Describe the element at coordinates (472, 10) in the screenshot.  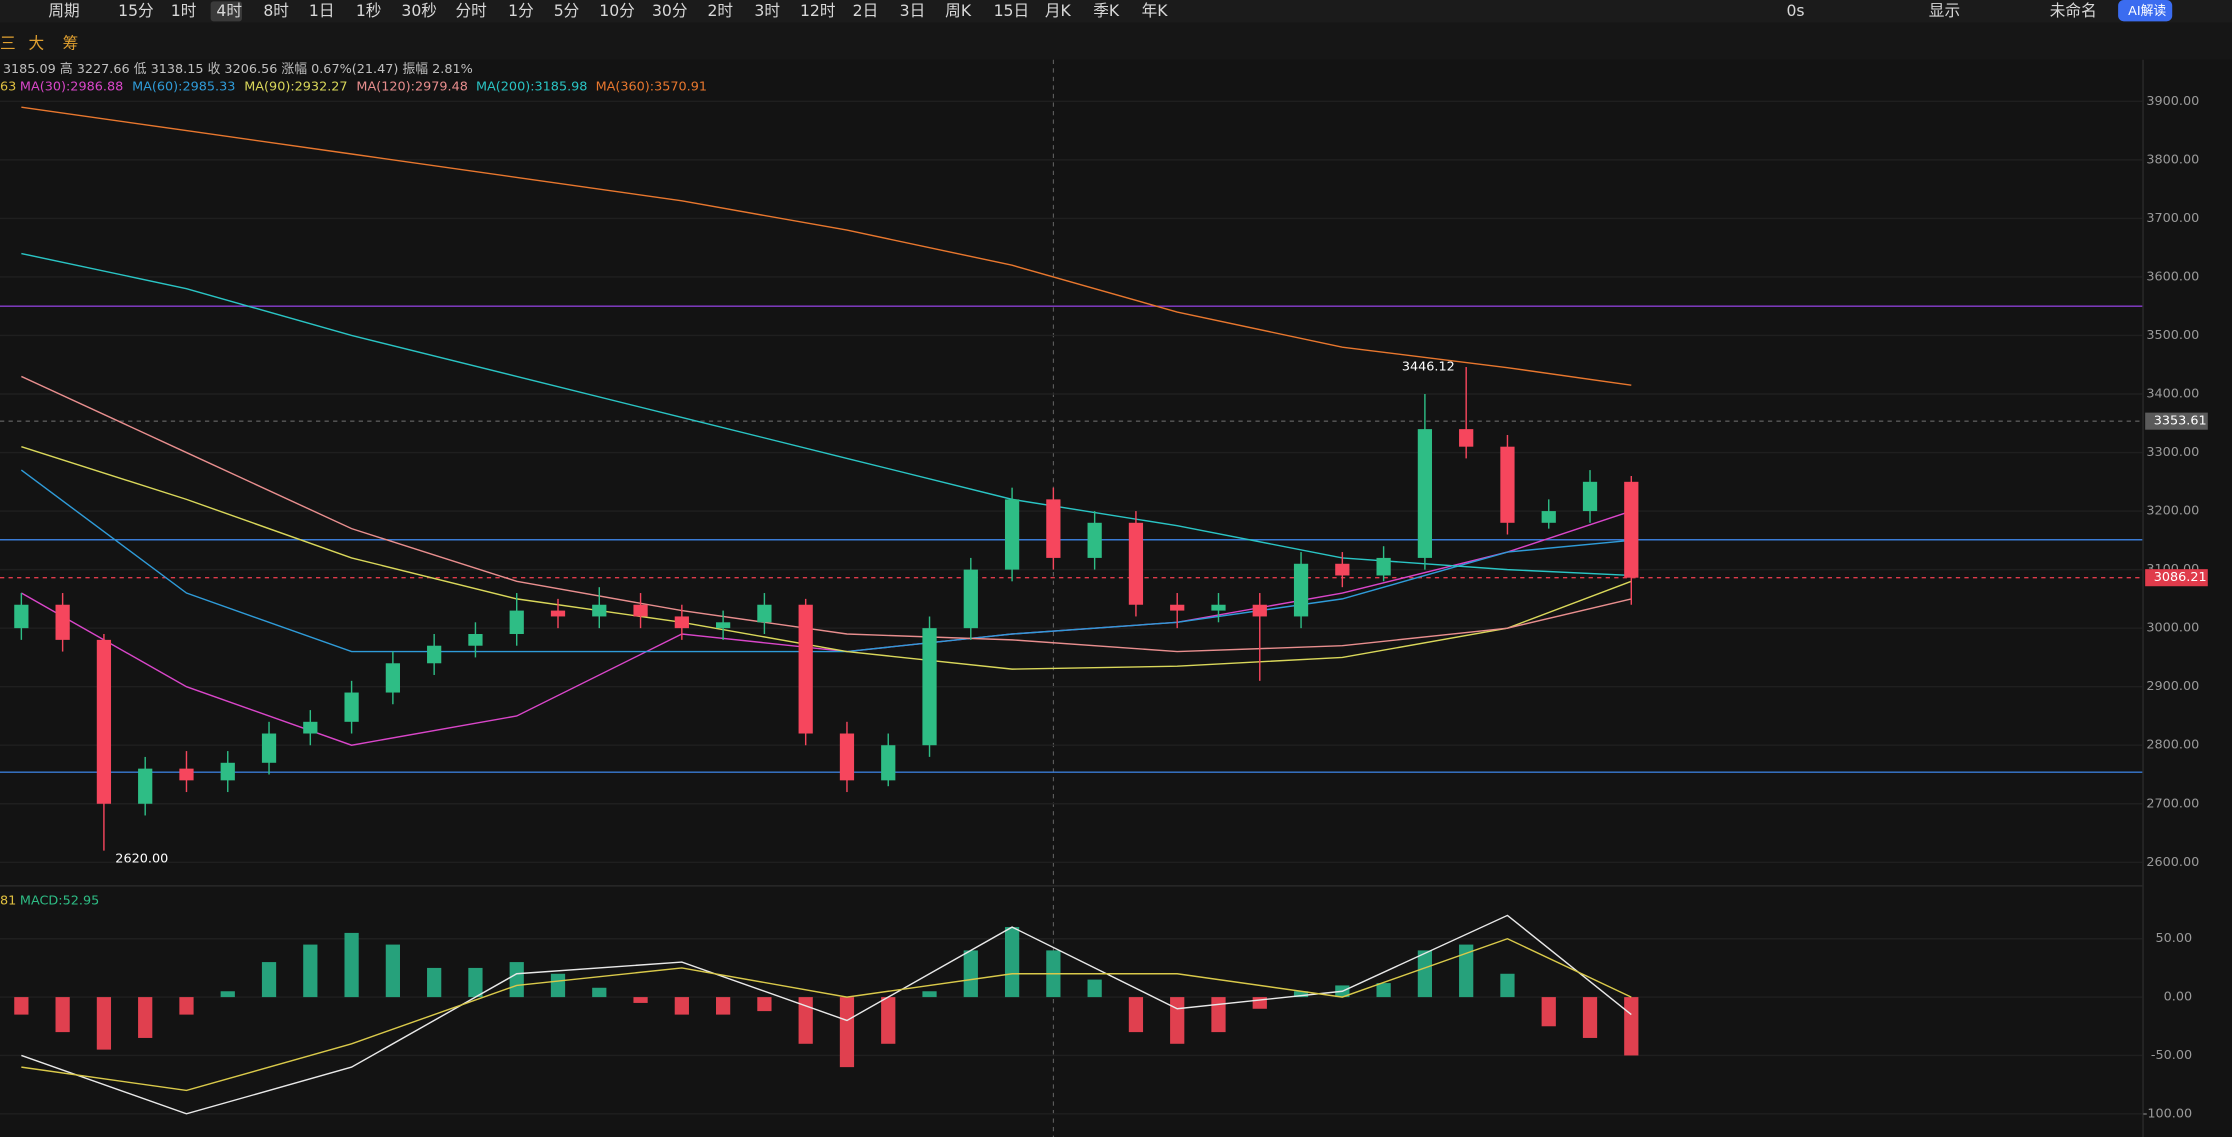
I see `timeframe: 分时` at that location.